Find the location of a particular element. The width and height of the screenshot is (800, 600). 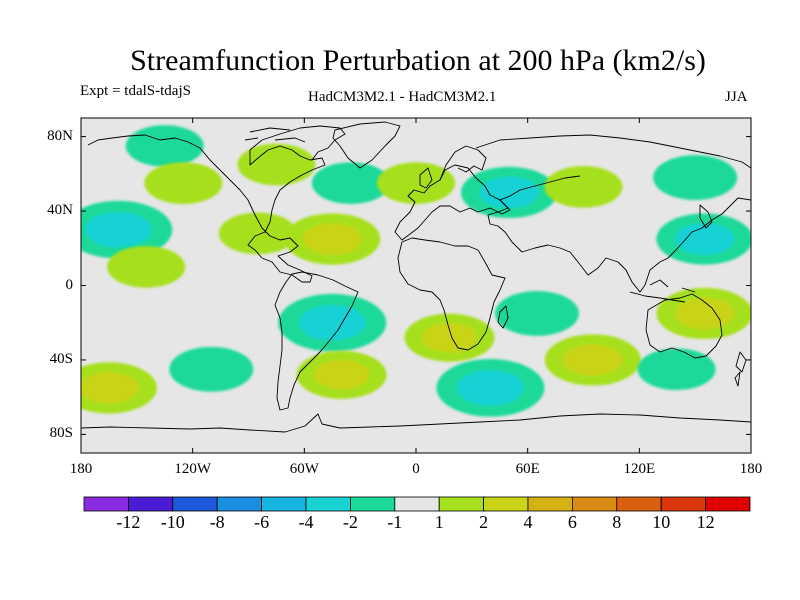

coast-japan is located at coordinates (706, 216).